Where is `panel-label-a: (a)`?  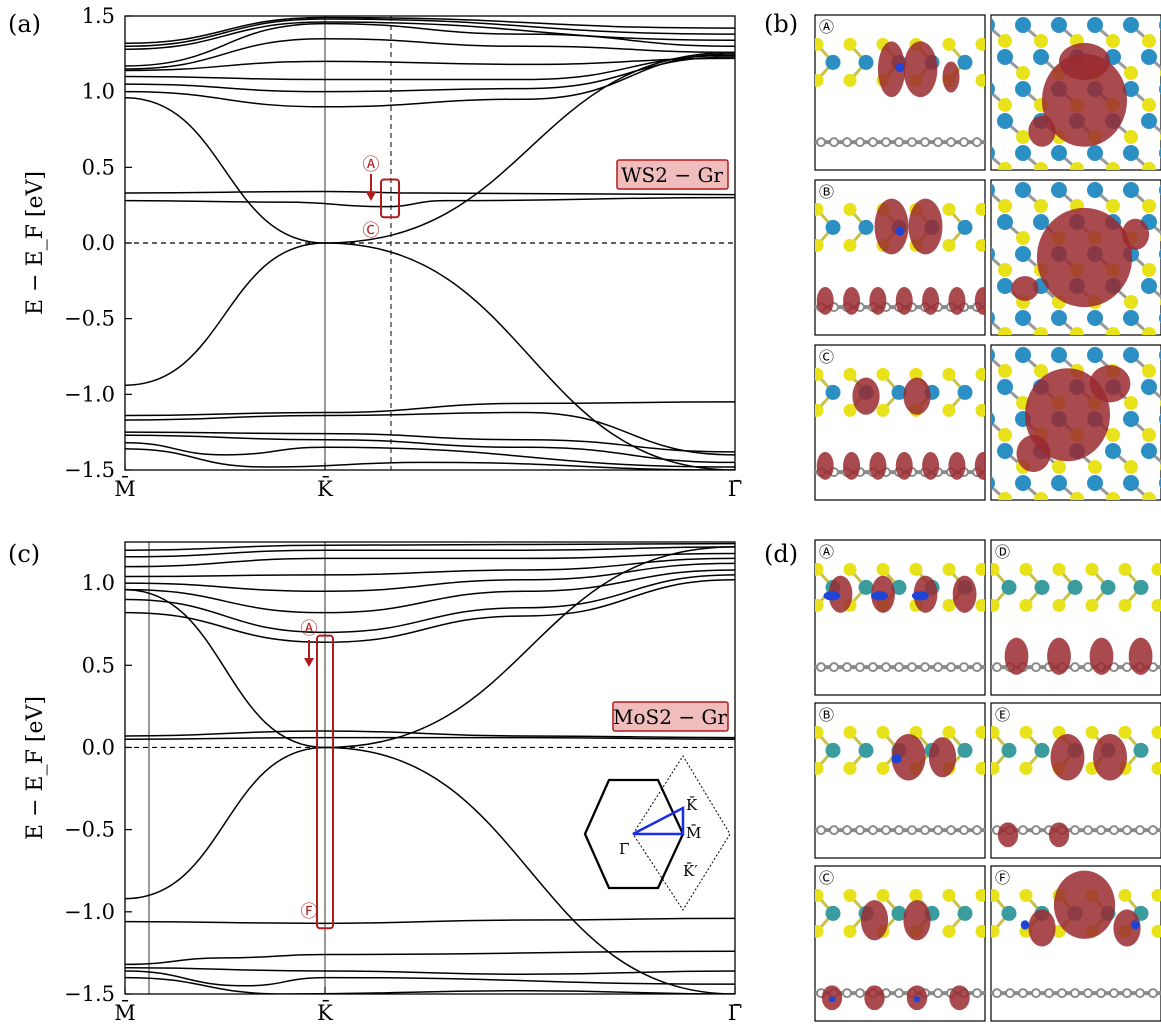
panel-label-a: (a) is located at coordinates (24, 24).